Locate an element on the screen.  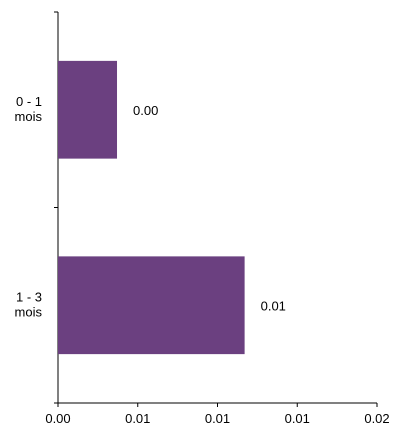
x-axis-ticks is located at coordinates (217, 405).